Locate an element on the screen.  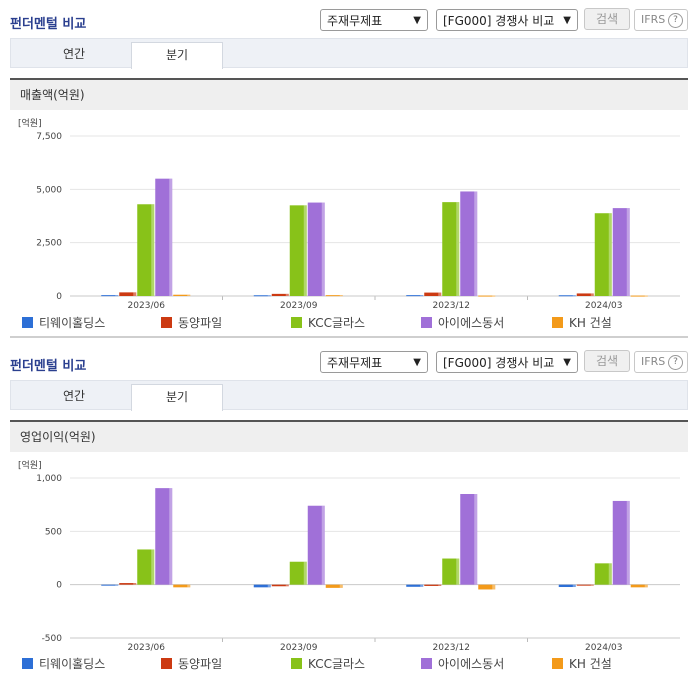
y-tick-label: 7,500 is located at coordinates (49, 137).